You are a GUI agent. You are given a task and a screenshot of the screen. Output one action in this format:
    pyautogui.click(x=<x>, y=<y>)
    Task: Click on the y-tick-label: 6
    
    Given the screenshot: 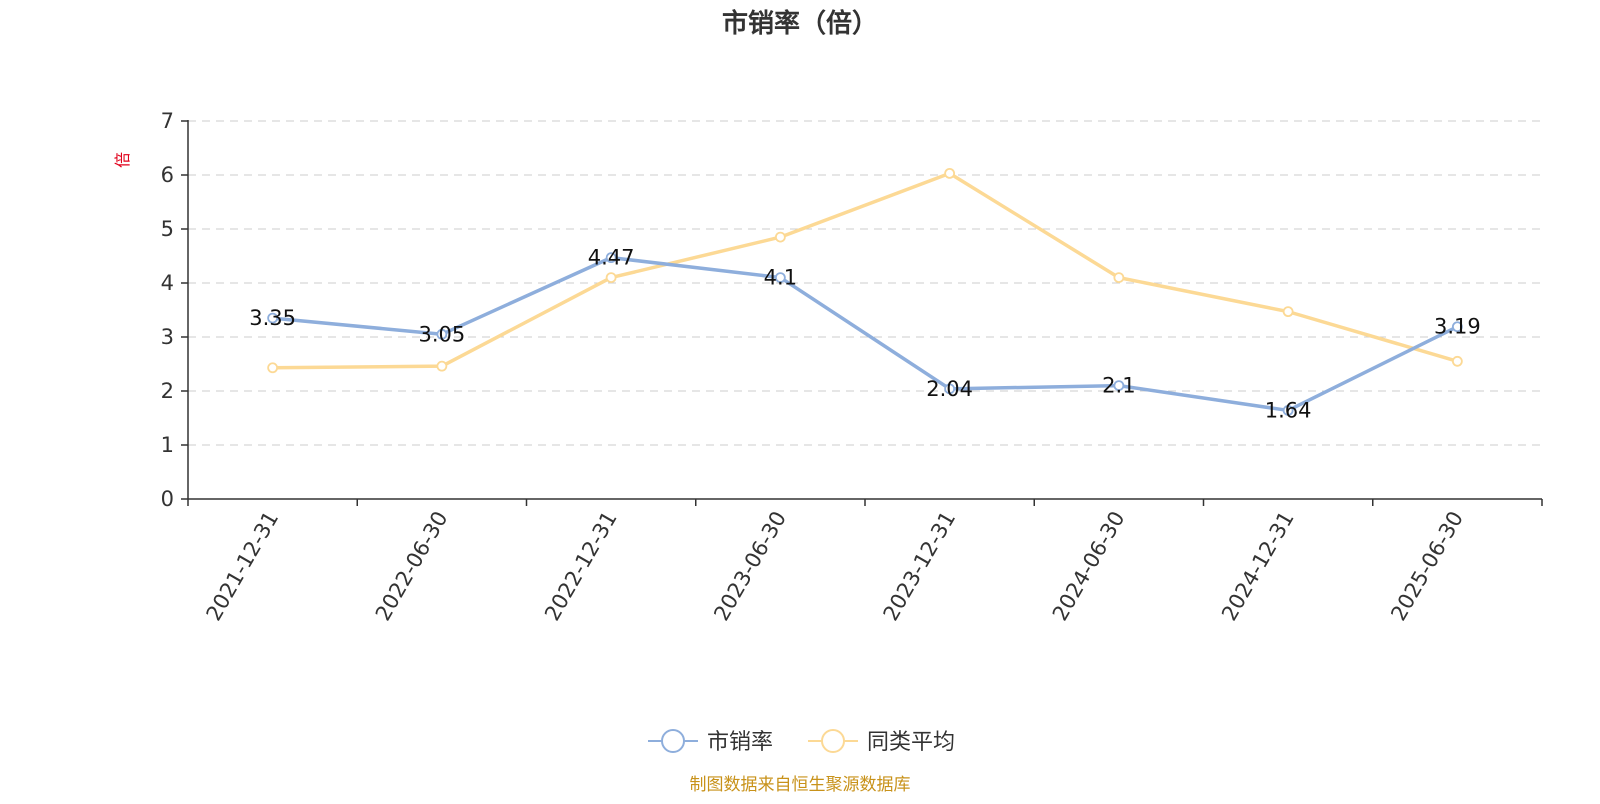 What is the action you would take?
    pyautogui.click(x=167, y=175)
    